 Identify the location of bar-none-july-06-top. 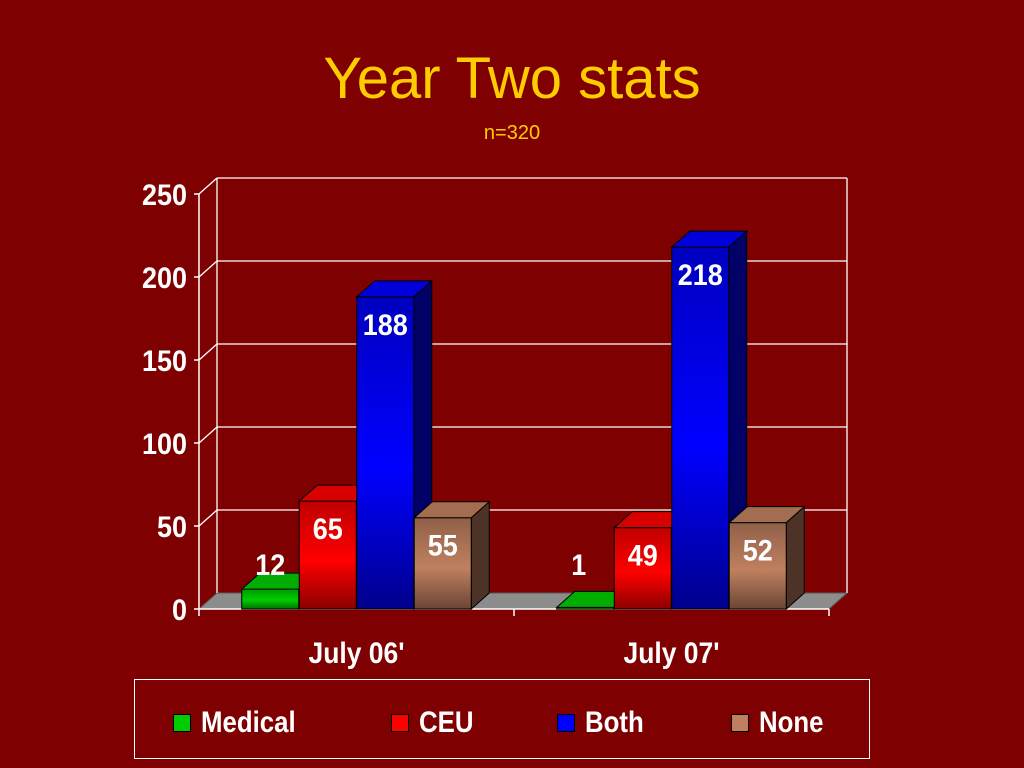
(451, 510).